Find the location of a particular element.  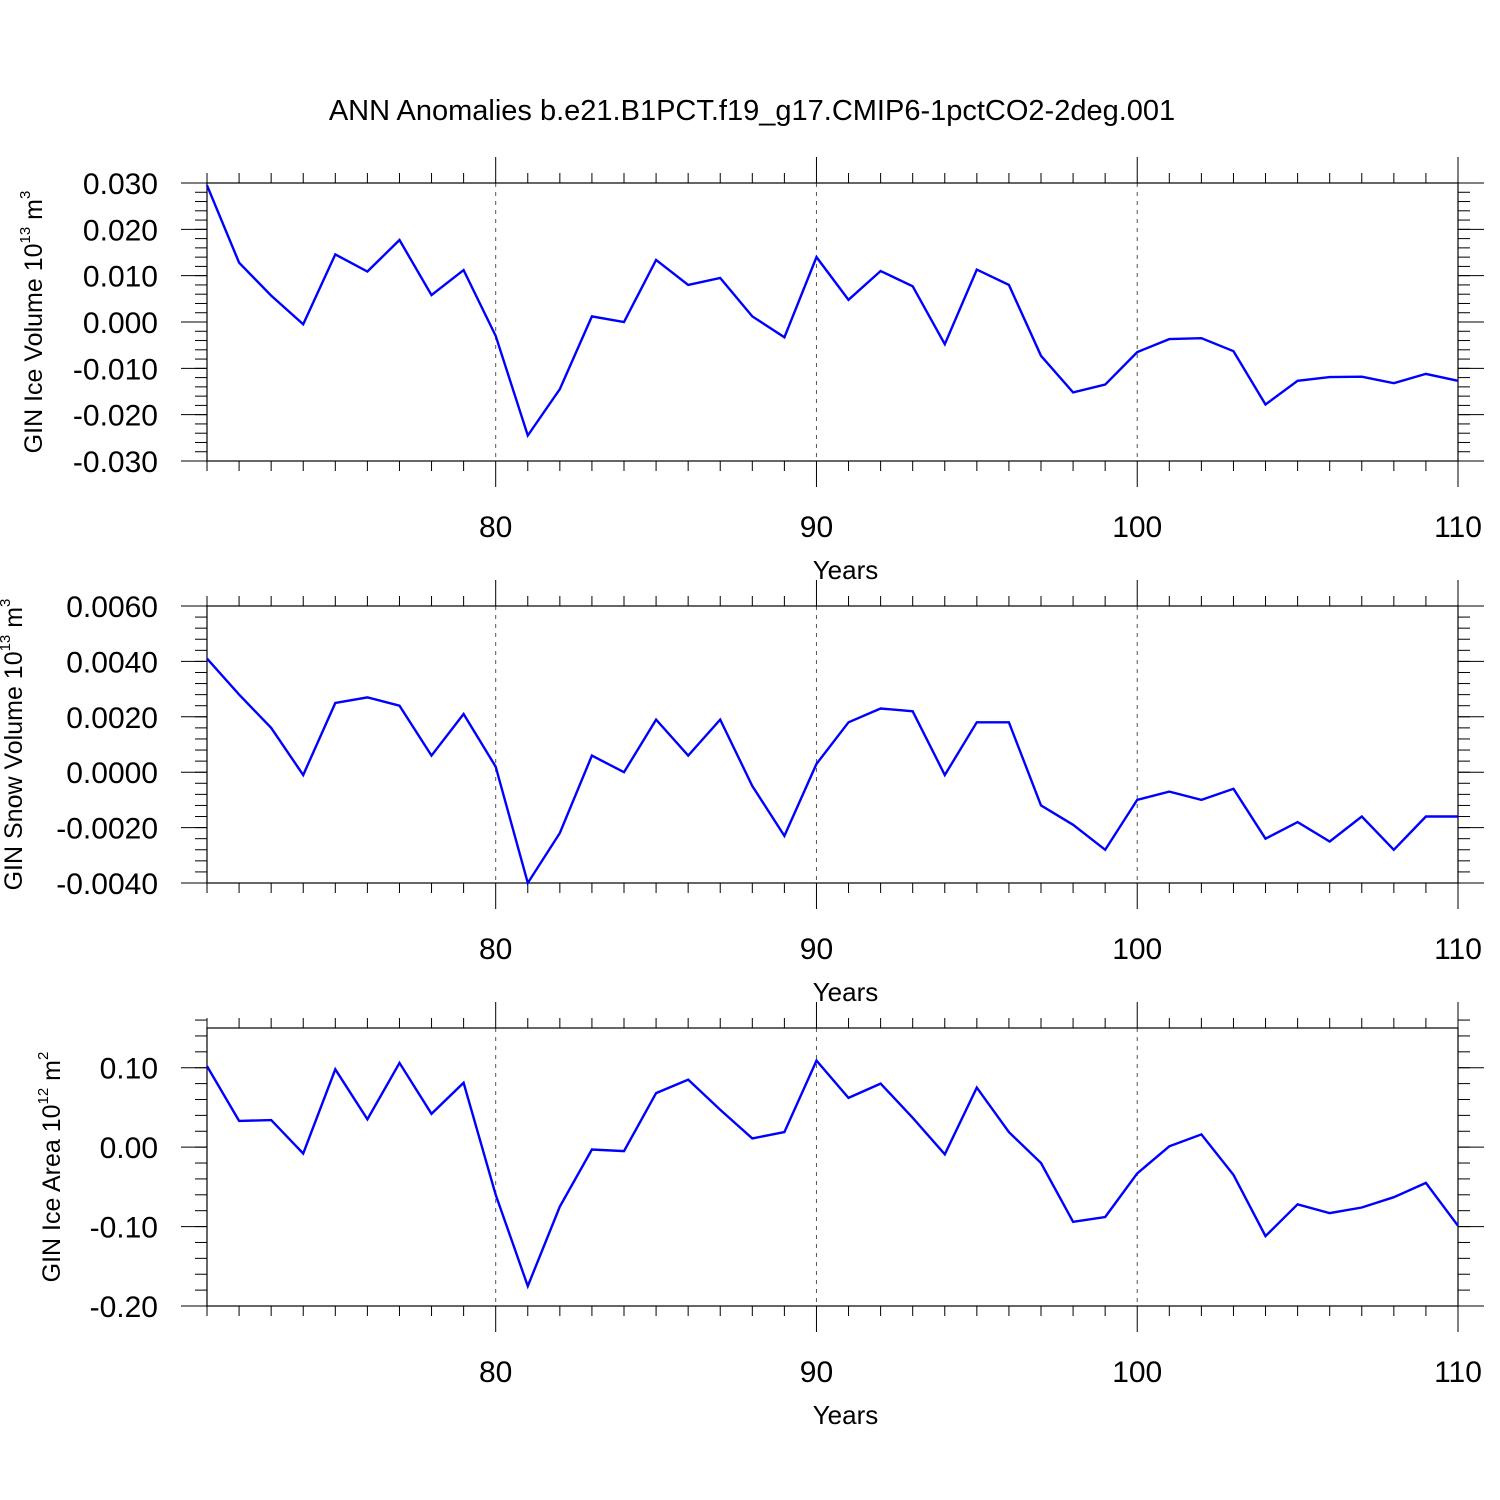

y-tick-label: 0.000 is located at coordinates (120, 323).